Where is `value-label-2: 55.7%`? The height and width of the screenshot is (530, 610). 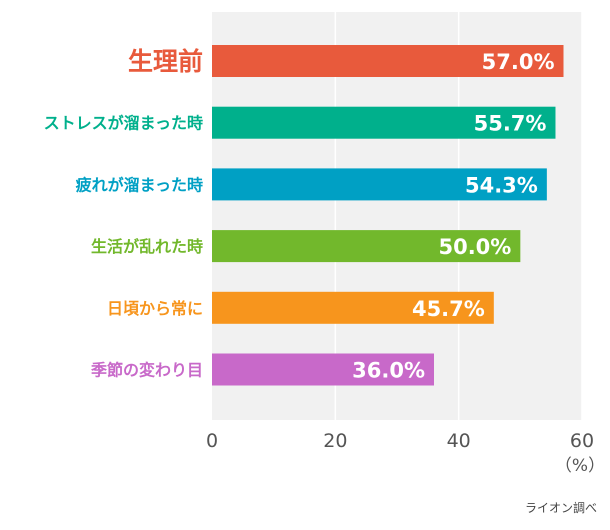 value-label-2: 55.7% is located at coordinates (510, 124).